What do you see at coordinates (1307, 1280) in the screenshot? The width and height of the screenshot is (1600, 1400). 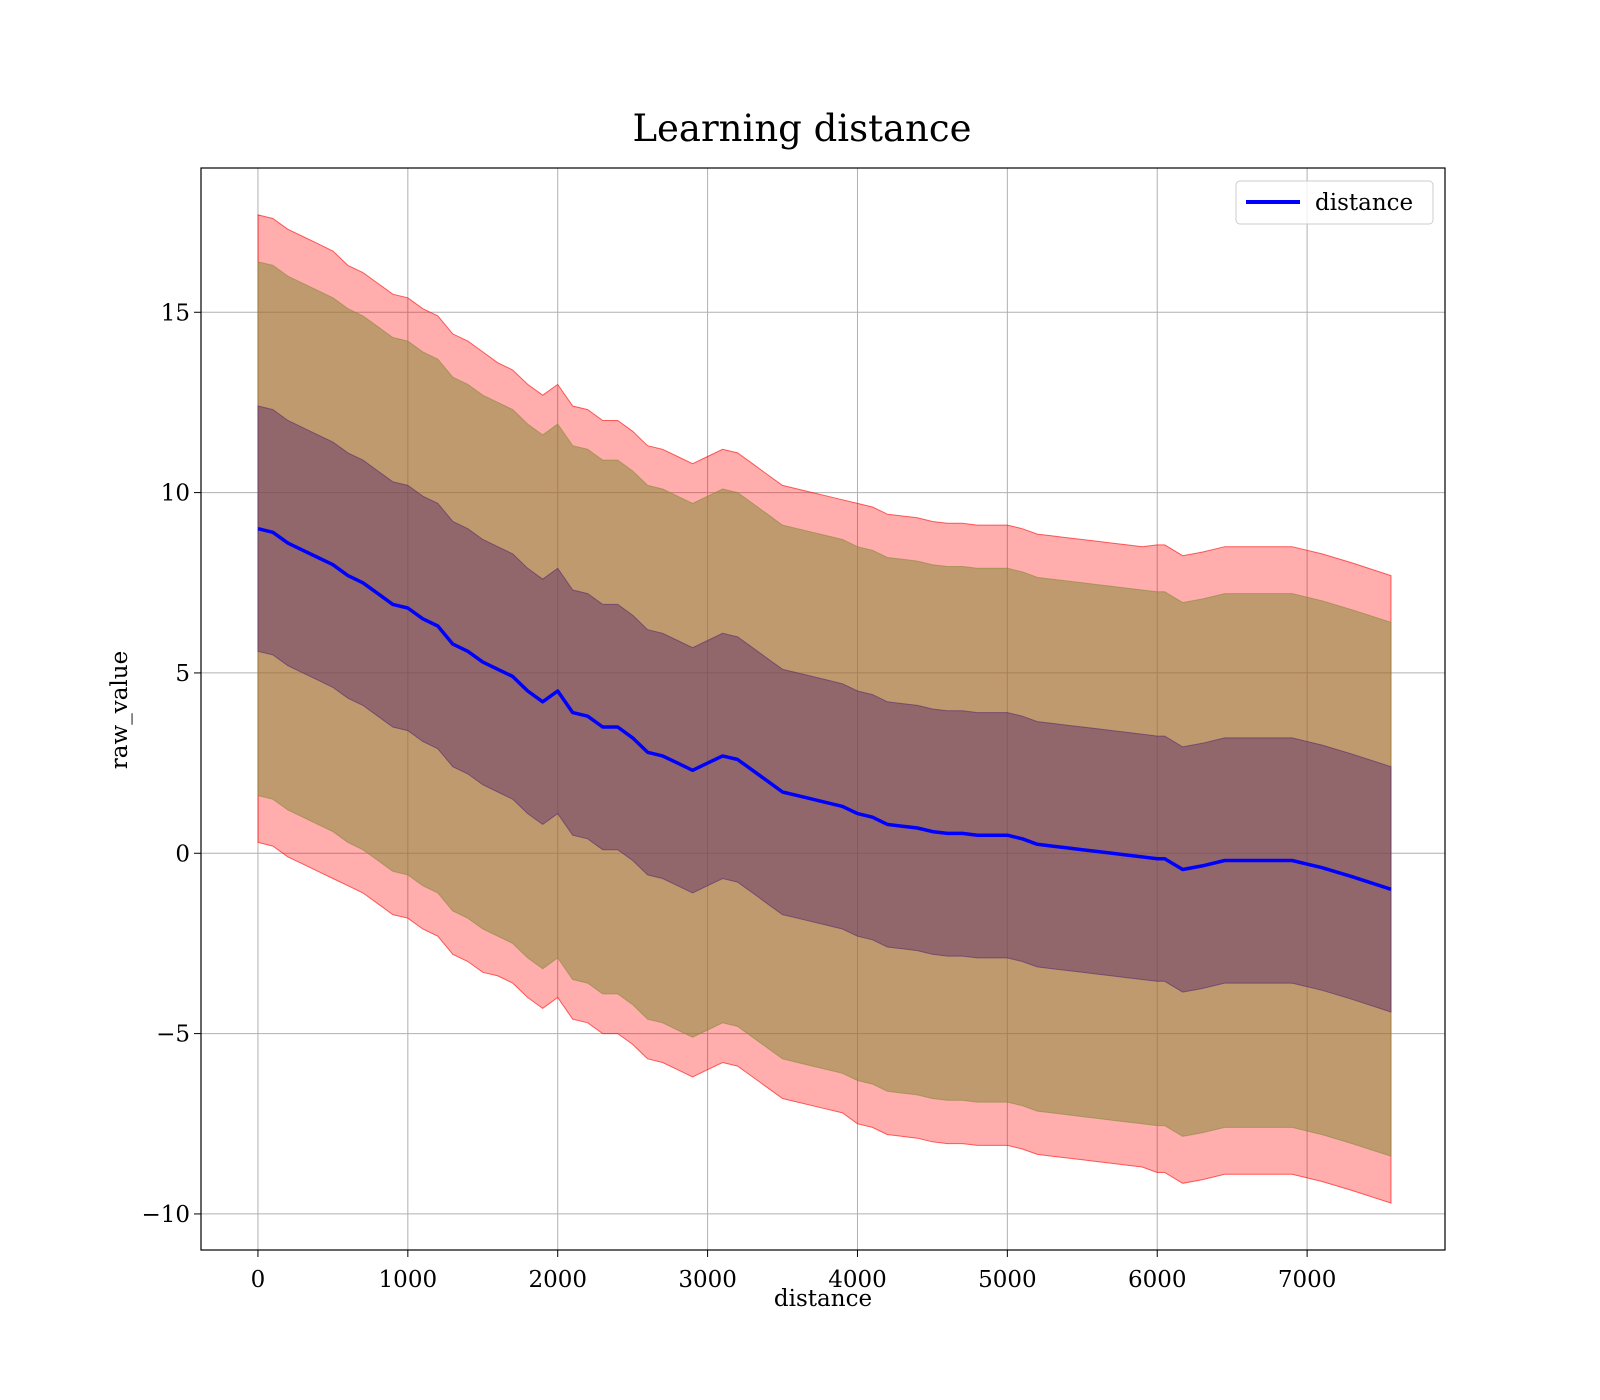 I see `x-tick-label: 7000` at bounding box center [1307, 1280].